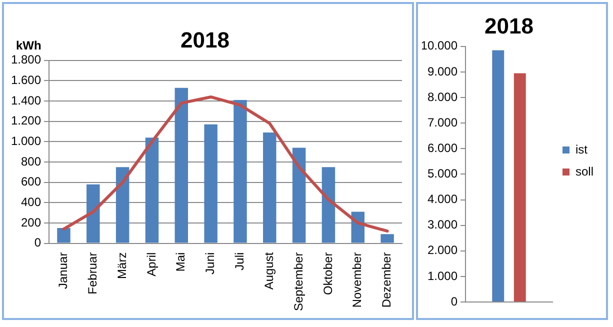 The width and height of the screenshot is (613, 327). I want to click on y-tick-label: 8.000, so click(442, 97).